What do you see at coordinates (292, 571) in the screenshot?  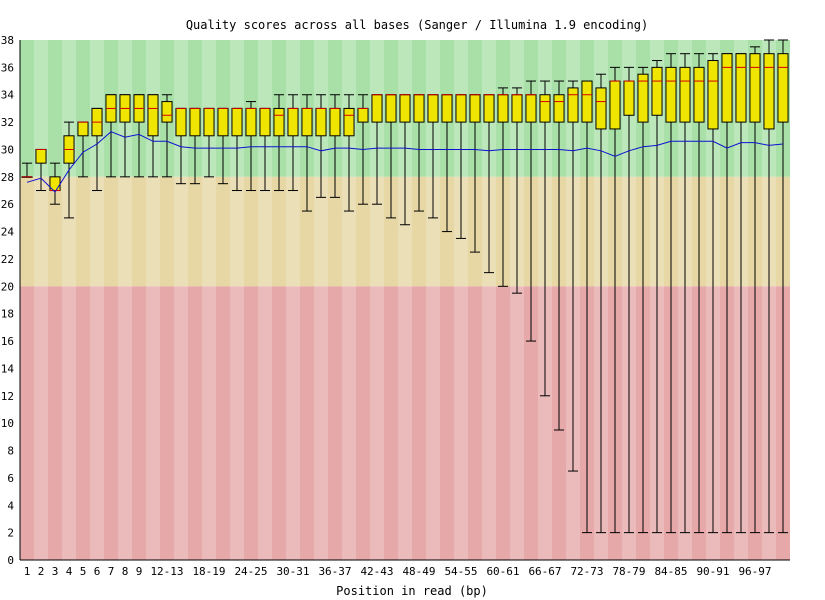 I see `x-tick-label: 30-31` at bounding box center [292, 571].